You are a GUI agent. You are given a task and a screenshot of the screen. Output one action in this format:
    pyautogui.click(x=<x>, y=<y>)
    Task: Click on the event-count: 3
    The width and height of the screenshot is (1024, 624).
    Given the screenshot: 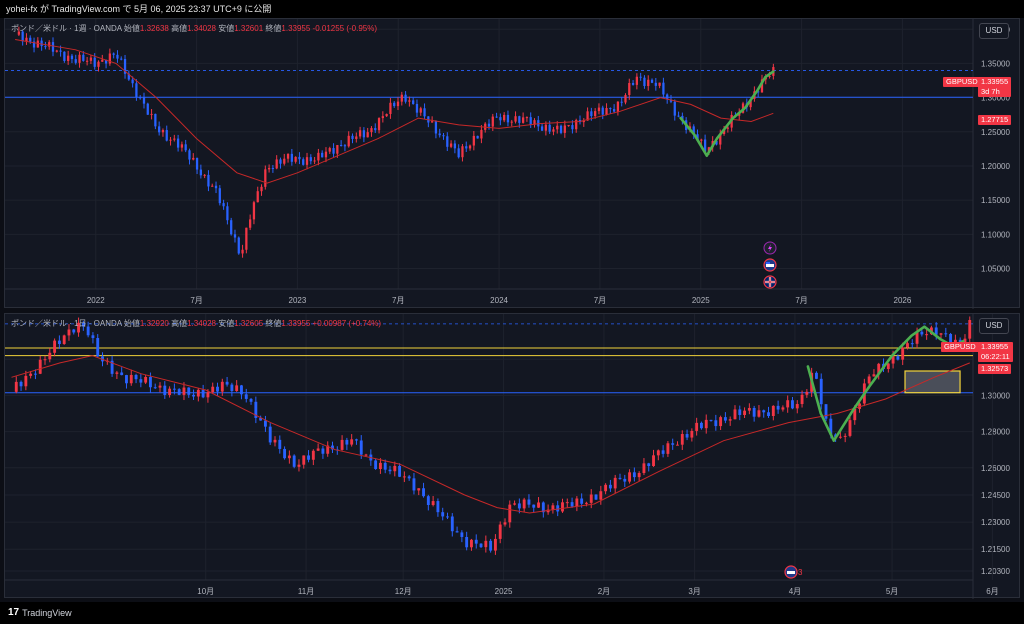 What is the action you would take?
    pyautogui.click(x=800, y=572)
    